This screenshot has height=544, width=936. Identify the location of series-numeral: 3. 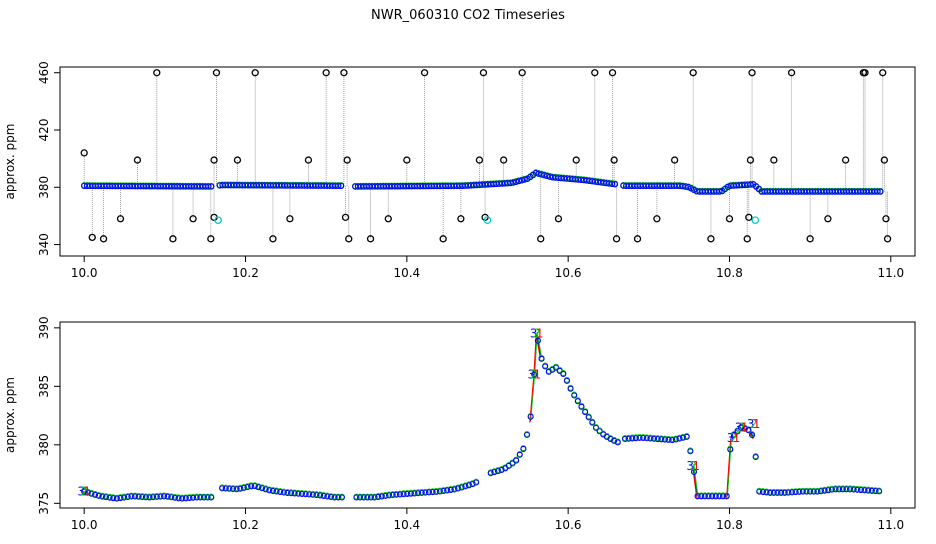
(731, 438).